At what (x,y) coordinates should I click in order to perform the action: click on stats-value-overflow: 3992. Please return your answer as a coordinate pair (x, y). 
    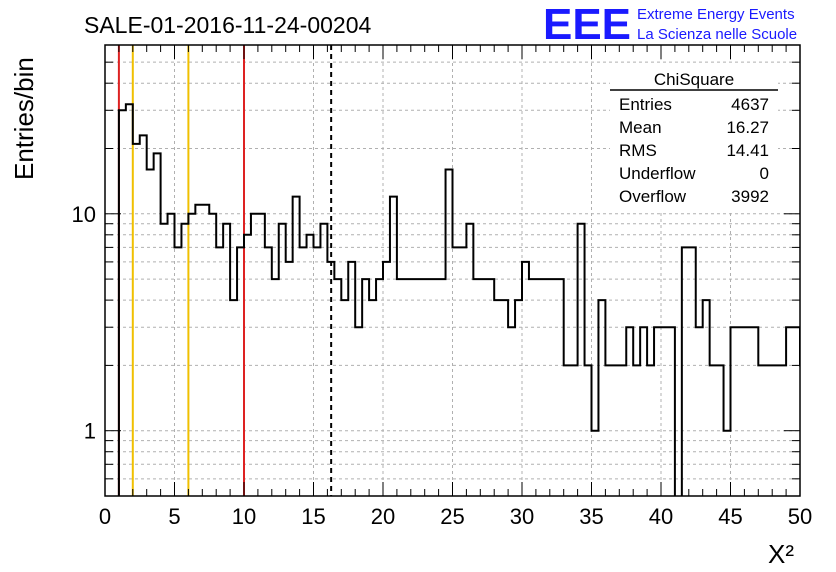
    Looking at the image, I should click on (750, 196).